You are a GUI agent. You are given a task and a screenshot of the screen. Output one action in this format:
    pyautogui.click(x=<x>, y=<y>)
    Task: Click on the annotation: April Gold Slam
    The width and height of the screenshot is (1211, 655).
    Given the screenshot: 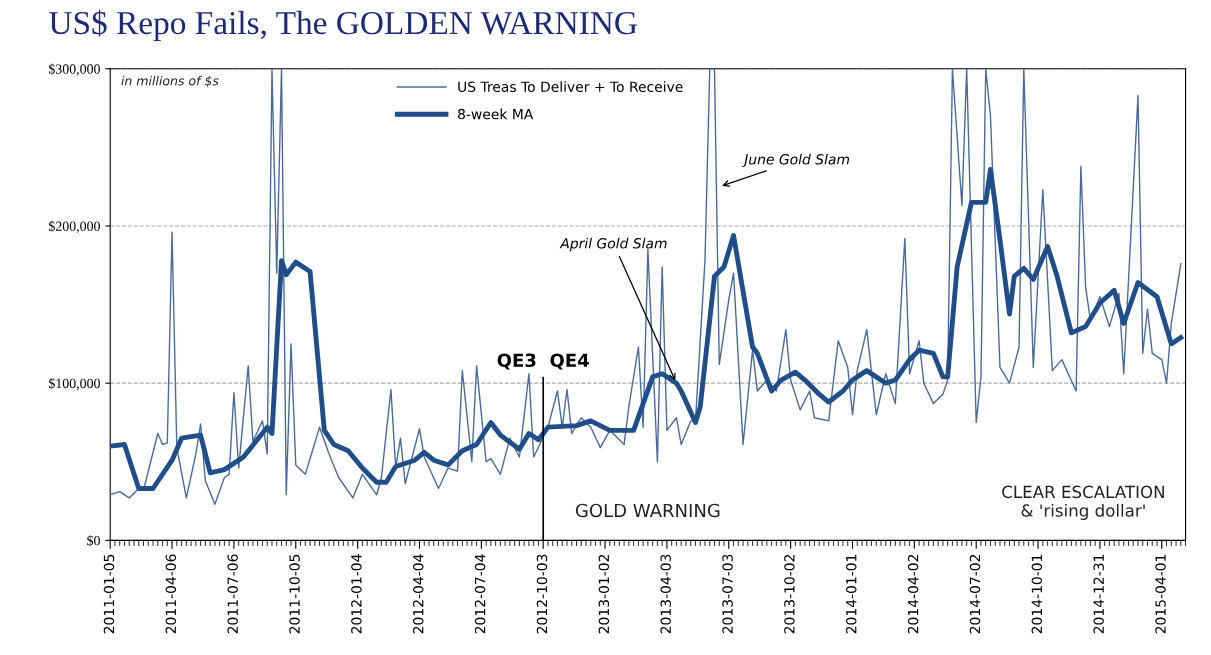 What is the action you would take?
    pyautogui.click(x=613, y=244)
    